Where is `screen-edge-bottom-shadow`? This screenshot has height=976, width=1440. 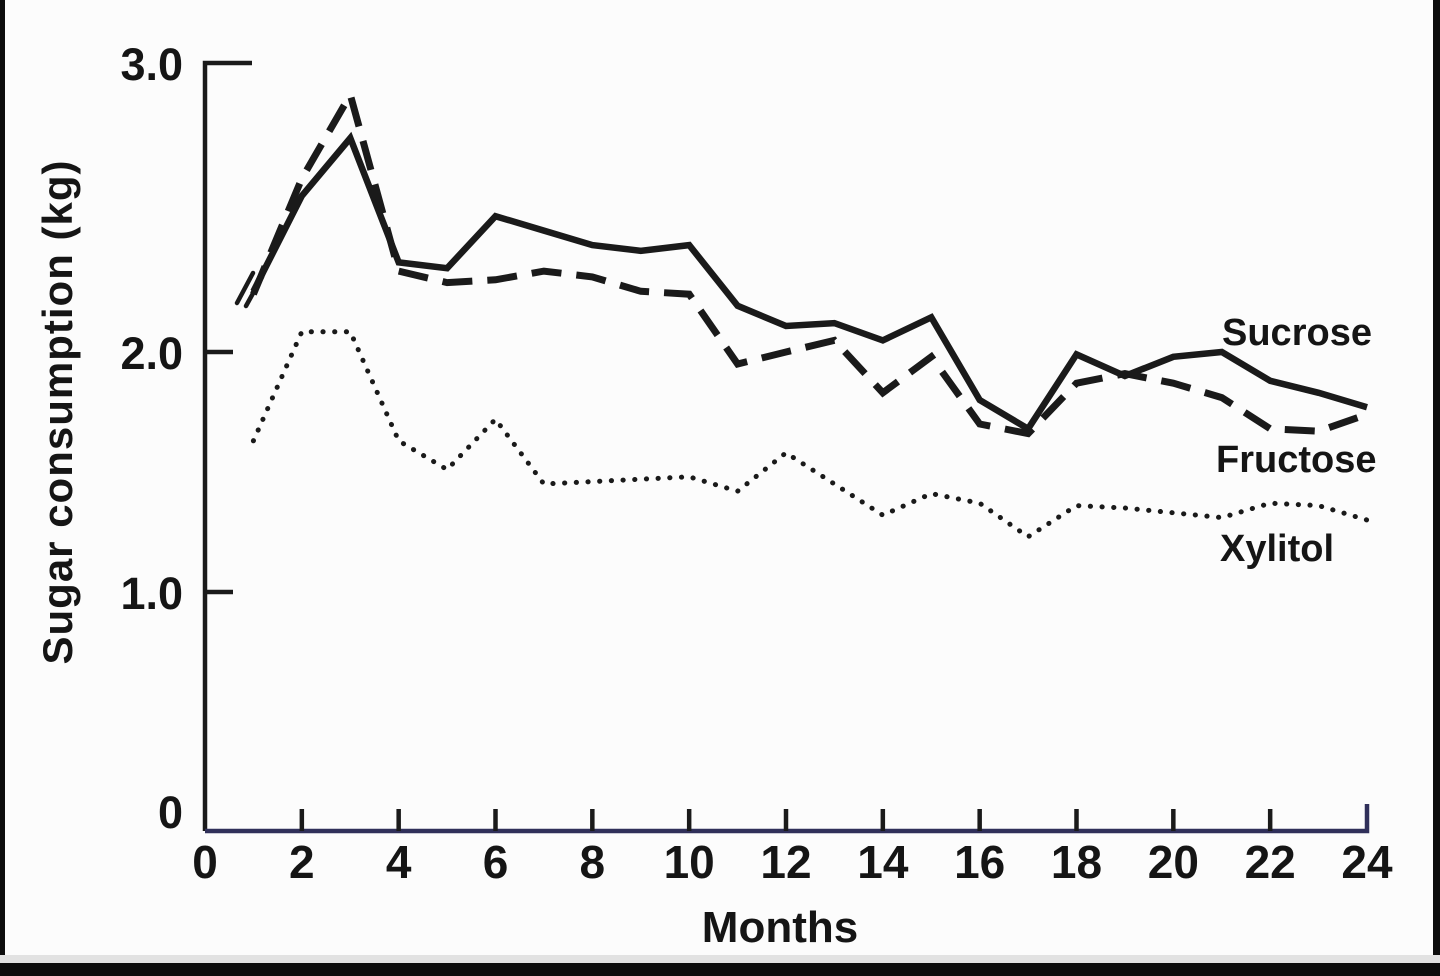
screen-edge-bottom-shadow is located at coordinates (720, 959).